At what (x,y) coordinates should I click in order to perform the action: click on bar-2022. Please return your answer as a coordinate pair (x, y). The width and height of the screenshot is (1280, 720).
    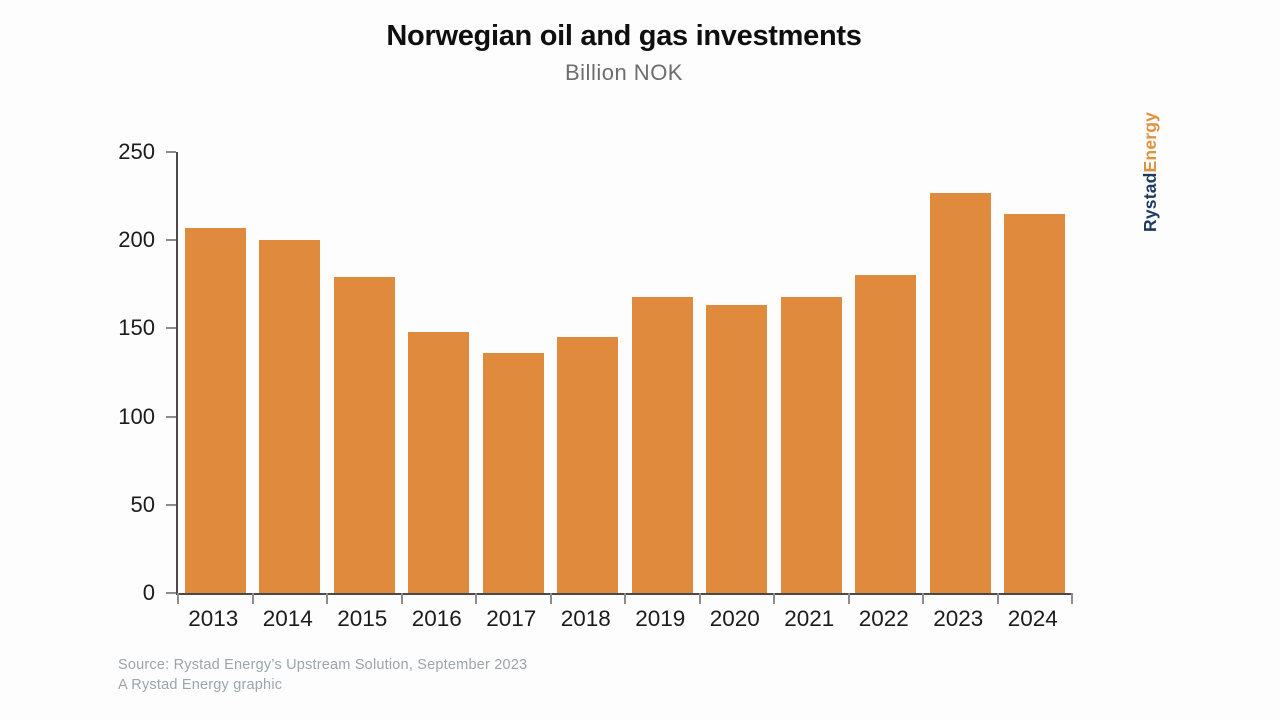
    Looking at the image, I should click on (886, 434).